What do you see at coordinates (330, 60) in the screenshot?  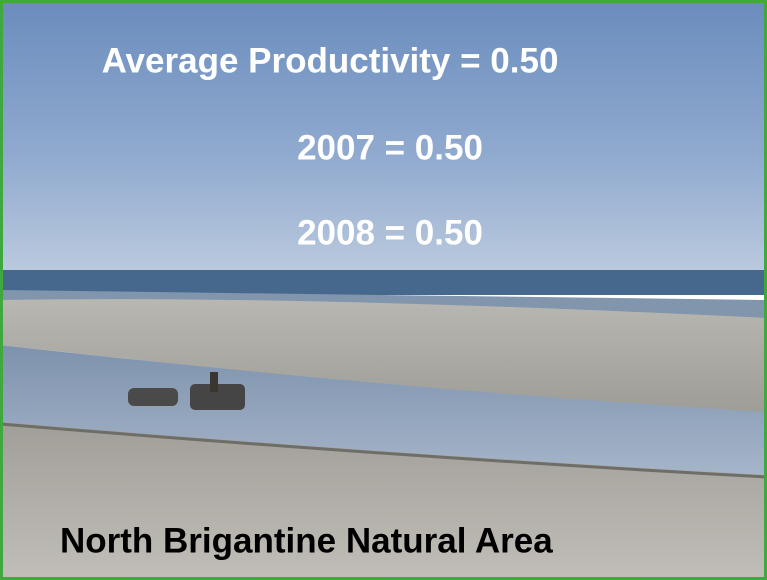 I see `headline: Average Productivity = 0.50` at bounding box center [330, 60].